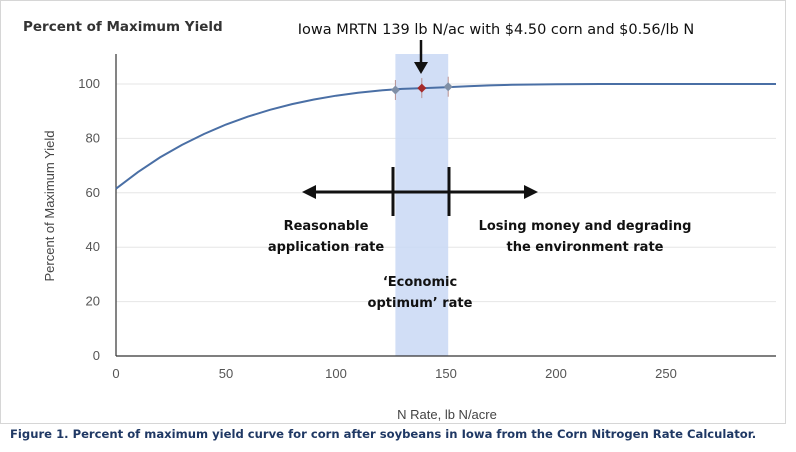  What do you see at coordinates (336, 373) in the screenshot?
I see `x-tick-label: 100` at bounding box center [336, 373].